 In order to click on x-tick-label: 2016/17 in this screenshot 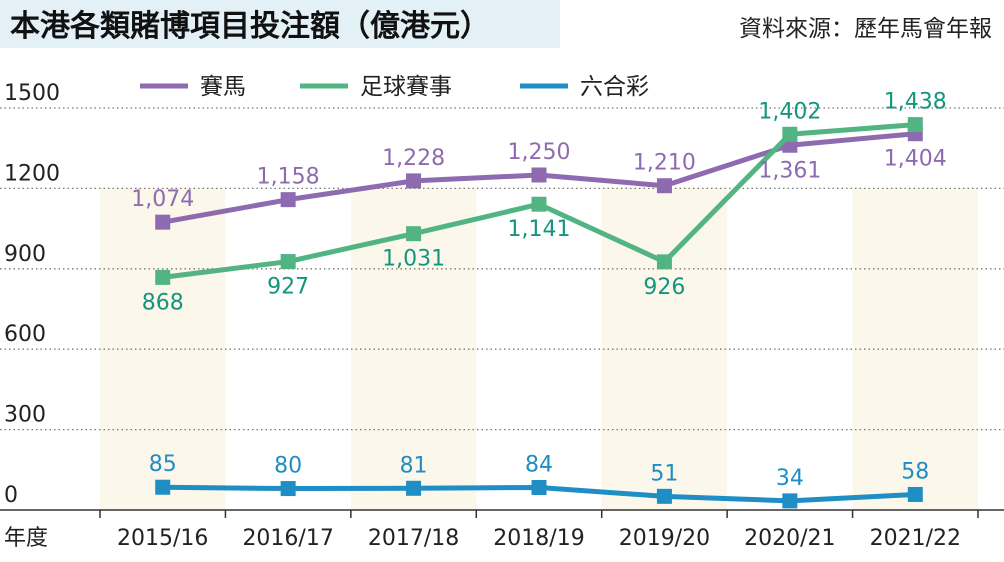, I will do `click(287, 538)`.